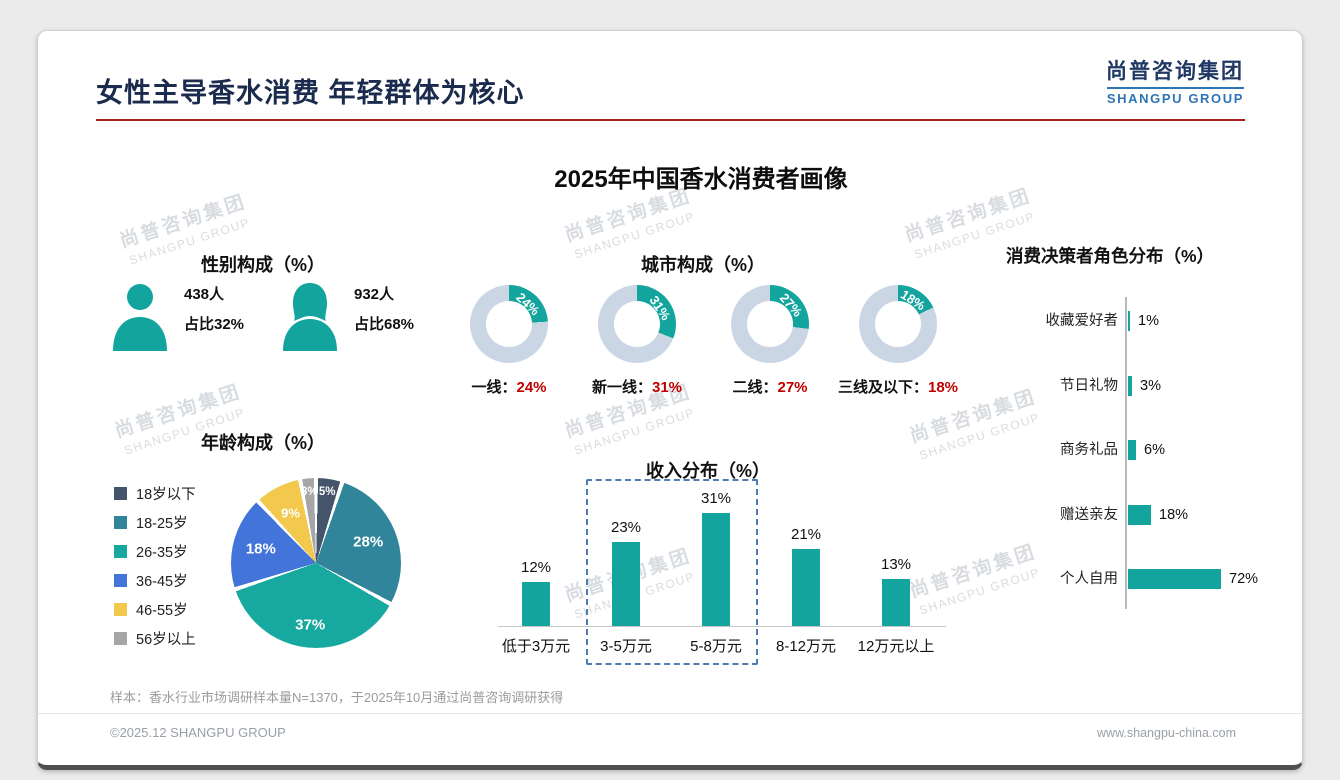 The height and width of the screenshot is (780, 1340). I want to click on donut-caption-value: 31%, so click(667, 387).